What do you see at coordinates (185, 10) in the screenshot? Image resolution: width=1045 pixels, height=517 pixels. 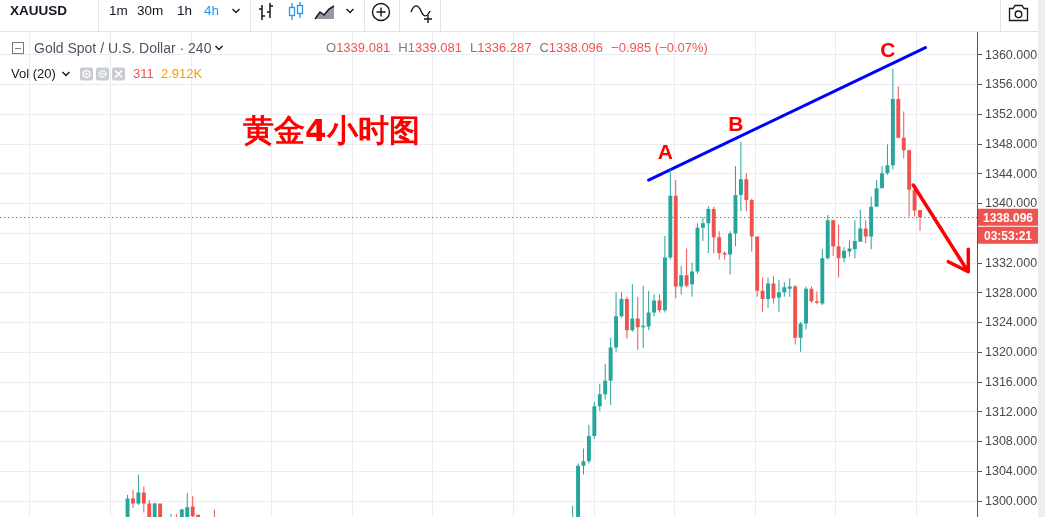 I see `text: 1h` at bounding box center [185, 10].